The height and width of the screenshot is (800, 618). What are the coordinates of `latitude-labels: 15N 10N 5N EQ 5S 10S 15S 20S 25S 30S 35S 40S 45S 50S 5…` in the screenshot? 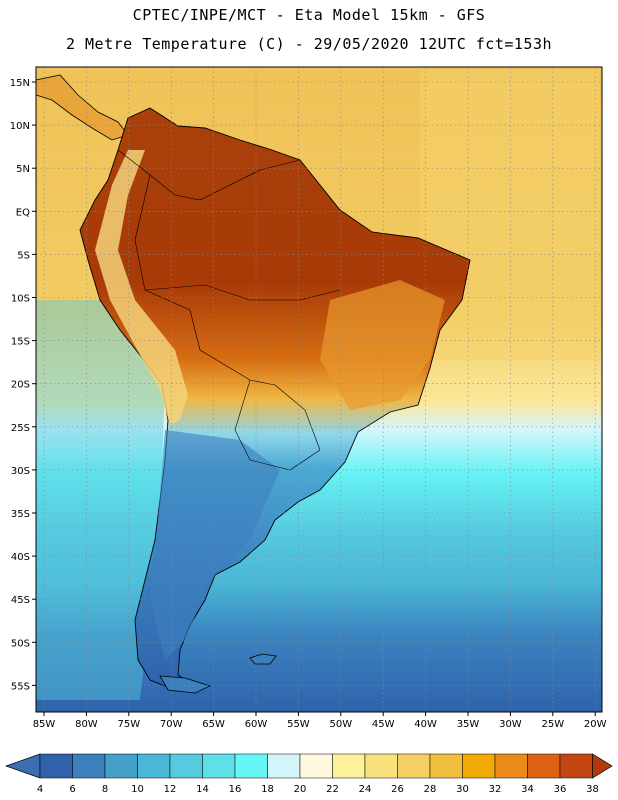 It's located at (23, 385).